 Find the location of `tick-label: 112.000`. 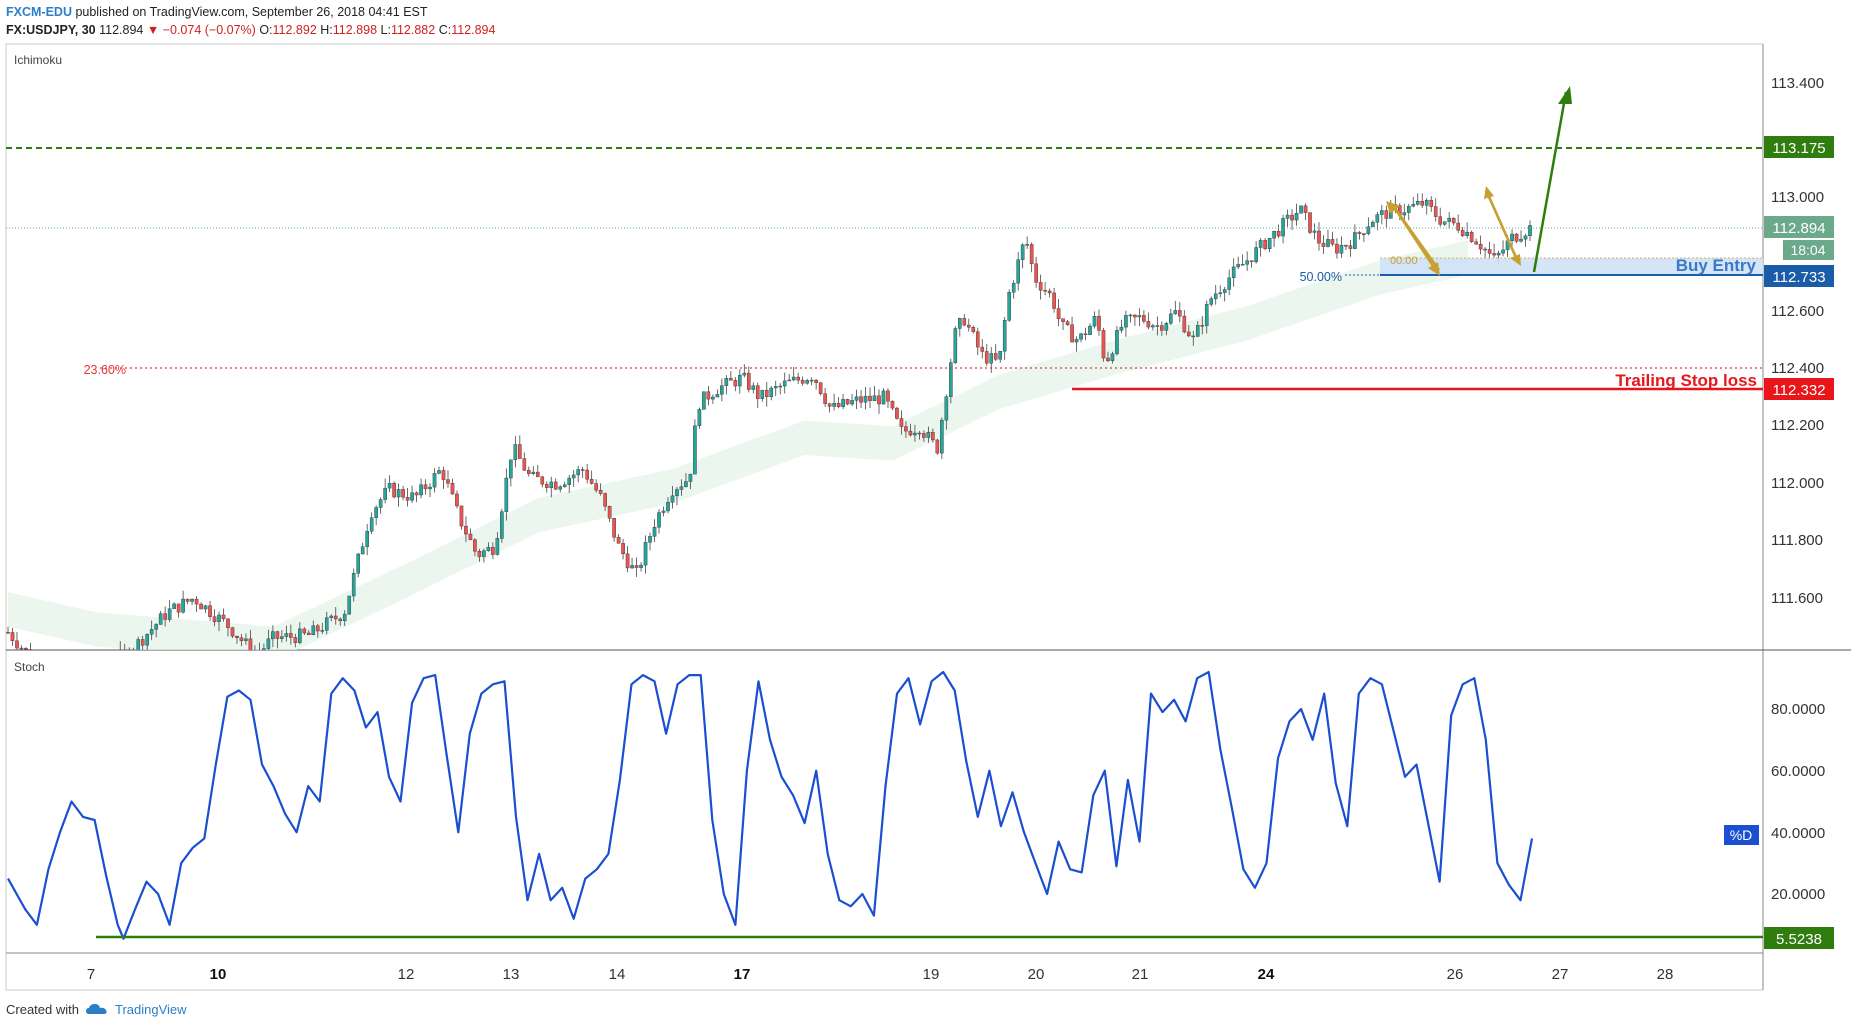

tick-label: 112.000 is located at coordinates (1797, 483).